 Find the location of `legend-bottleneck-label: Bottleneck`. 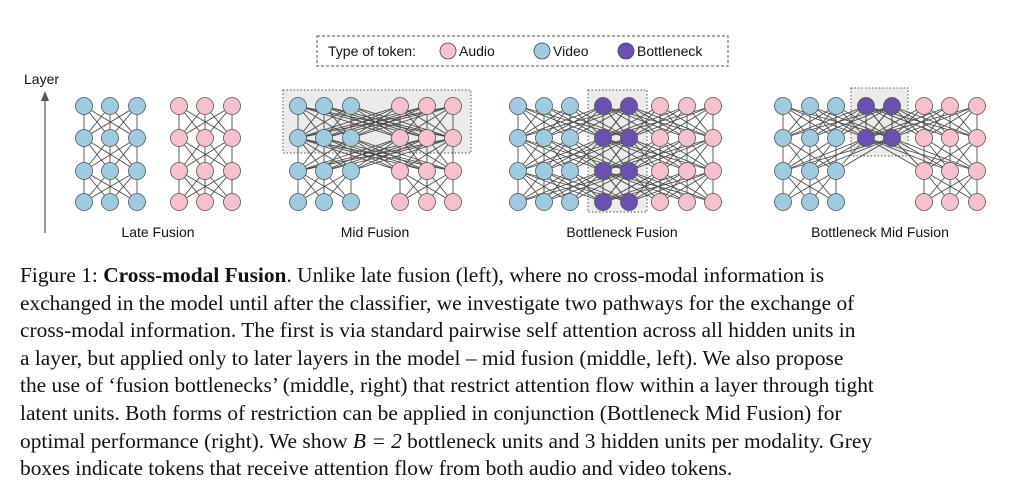

legend-bottleneck-label: Bottleneck is located at coordinates (670, 51).